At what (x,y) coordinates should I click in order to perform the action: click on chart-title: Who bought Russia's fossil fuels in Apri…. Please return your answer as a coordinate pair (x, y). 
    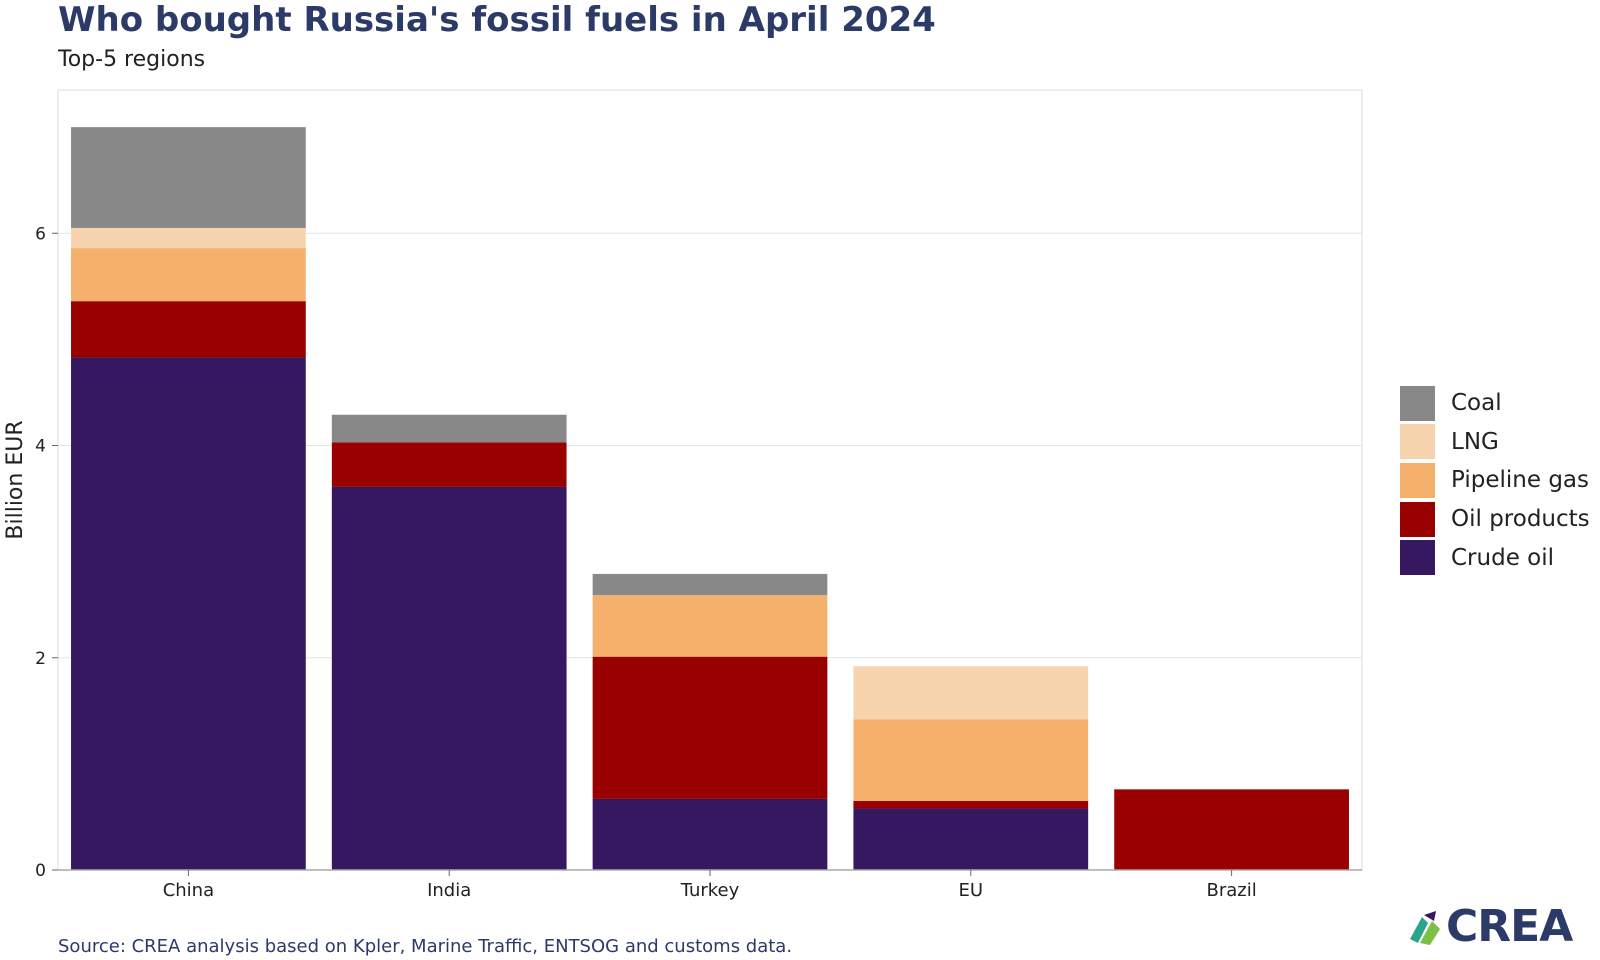
    Looking at the image, I should click on (497, 20).